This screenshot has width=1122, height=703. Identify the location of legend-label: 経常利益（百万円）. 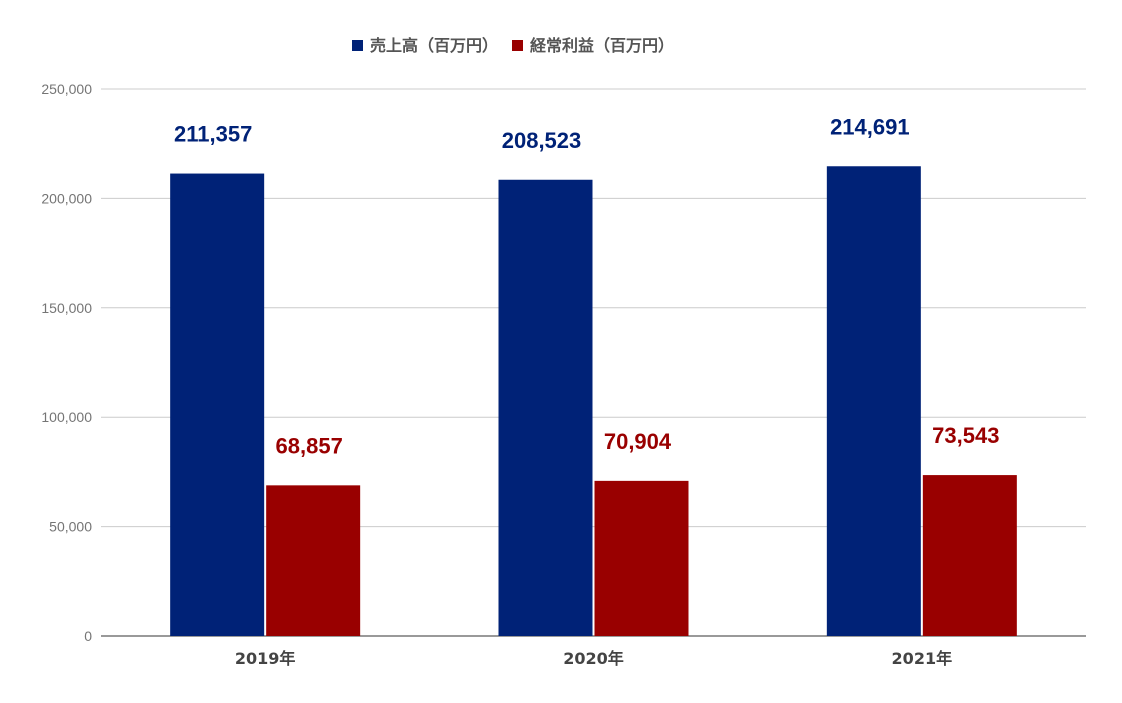
(602, 45).